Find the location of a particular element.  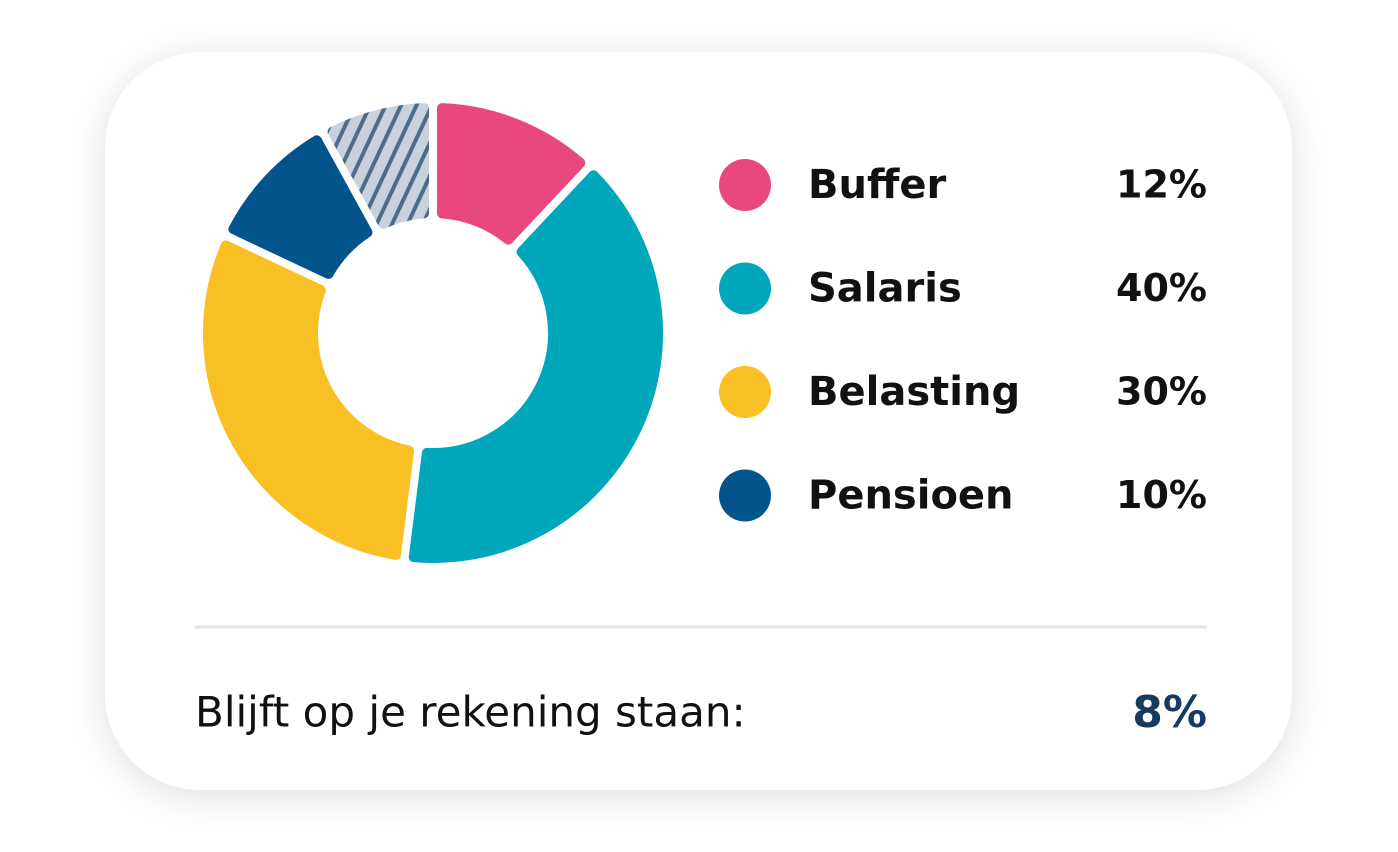

legend-label: Buffer is located at coordinates (877, 185).